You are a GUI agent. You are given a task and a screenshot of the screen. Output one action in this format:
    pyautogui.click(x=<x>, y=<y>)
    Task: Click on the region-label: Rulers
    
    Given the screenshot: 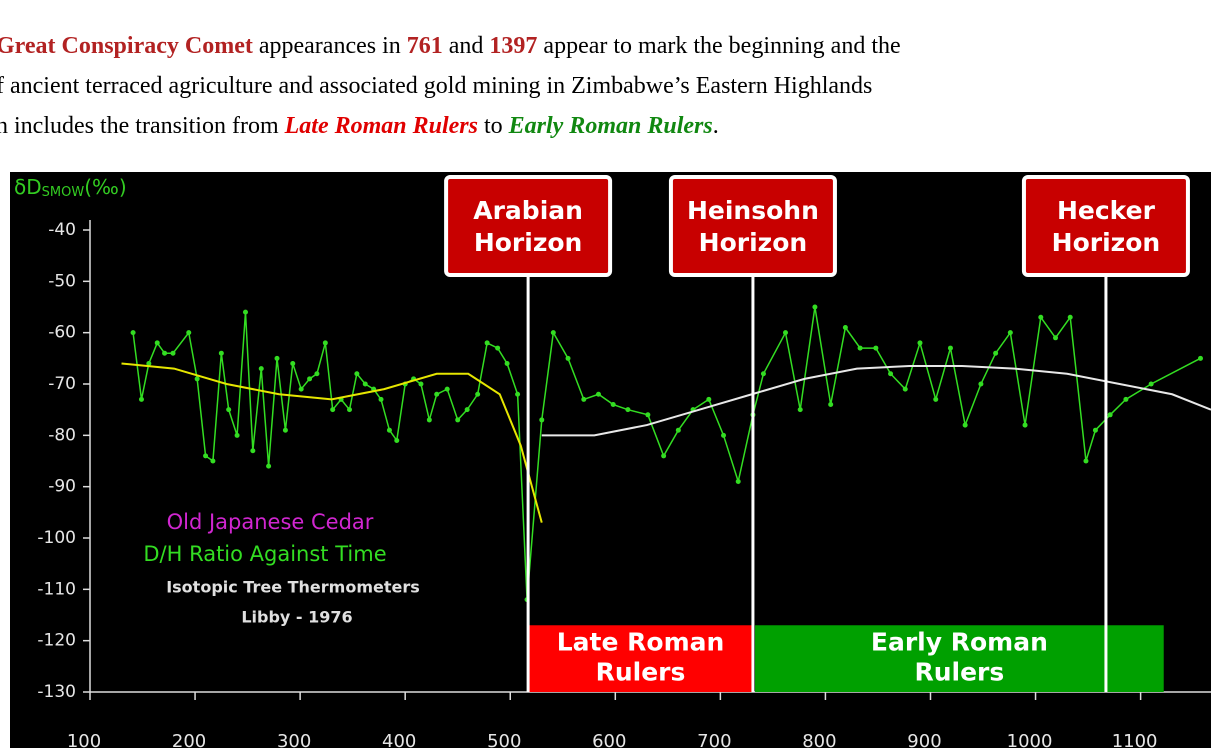 What is the action you would take?
    pyautogui.click(x=641, y=671)
    